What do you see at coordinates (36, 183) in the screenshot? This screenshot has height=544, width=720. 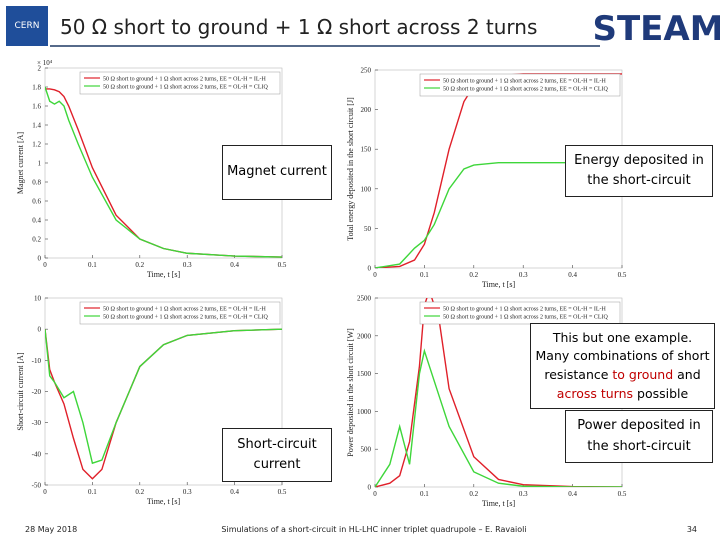 I see `y-tick-label: 0.8` at bounding box center [36, 183].